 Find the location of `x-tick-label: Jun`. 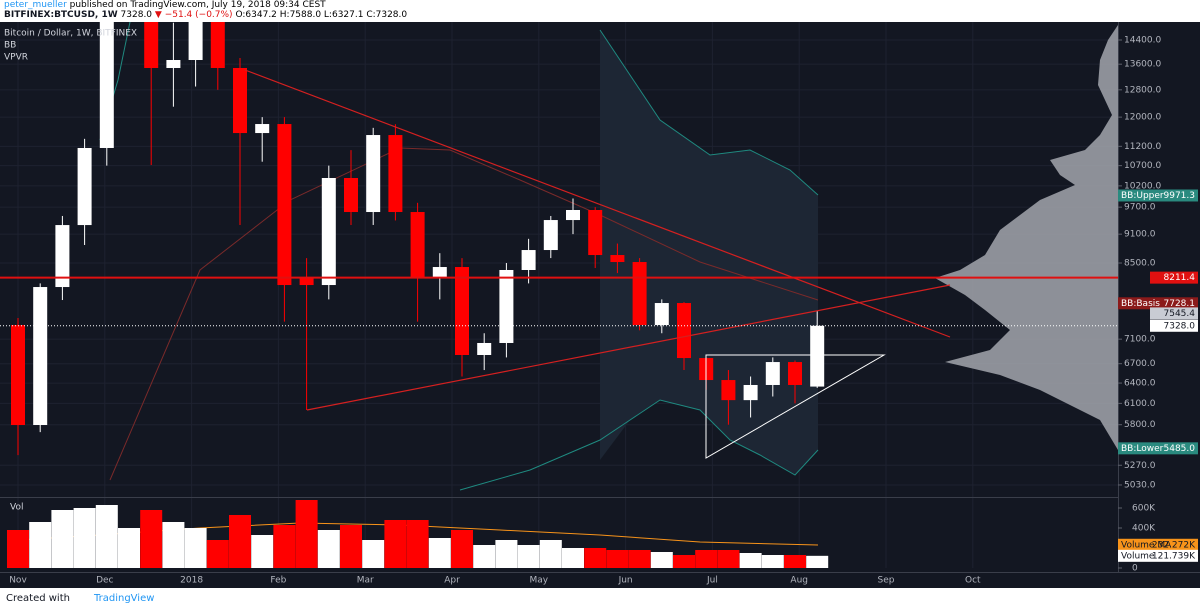

x-tick-label: Jun is located at coordinates (625, 581).